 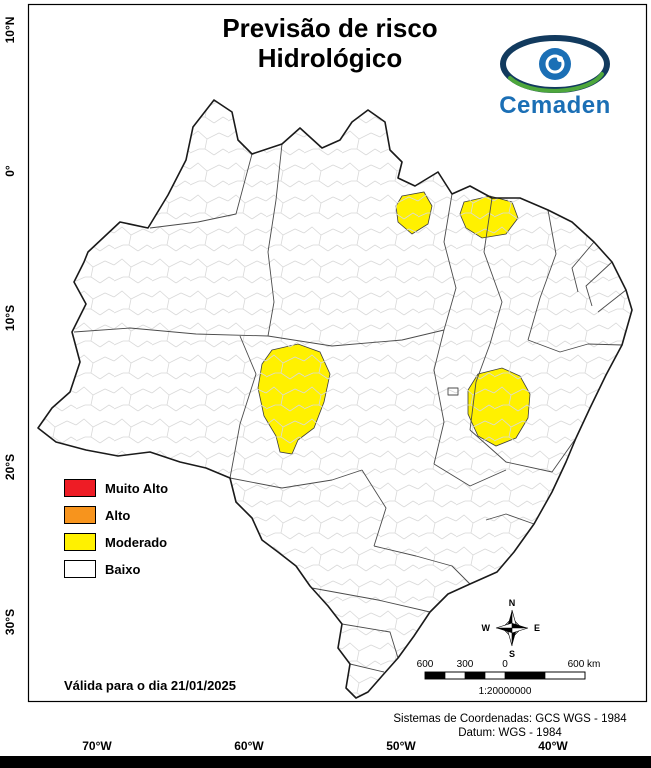 I want to click on legend-swatch-muito-alto, so click(x=80, y=488).